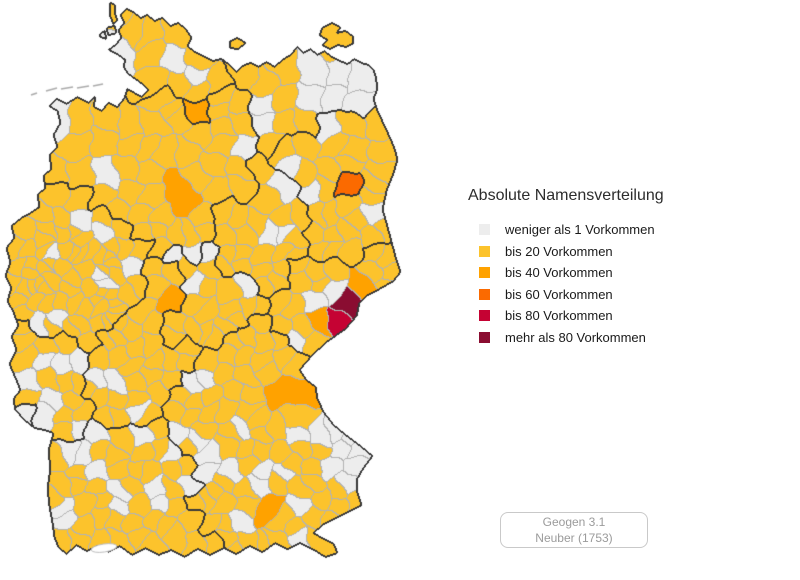 This screenshot has height=580, width=800. What do you see at coordinates (559, 251) in the screenshot?
I see `legend-item-label: bis 20 Vorkommen` at bounding box center [559, 251].